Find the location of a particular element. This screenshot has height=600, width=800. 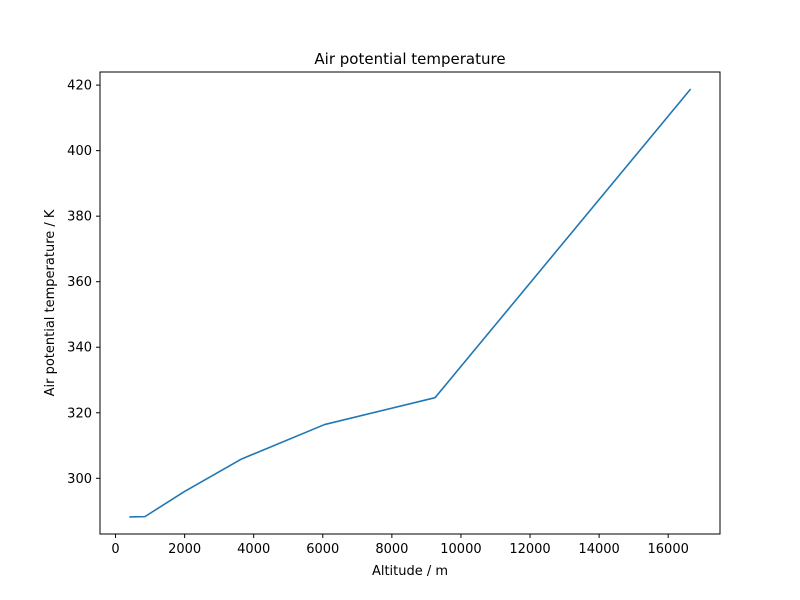

y-tick-label: 320 is located at coordinates (79, 413).